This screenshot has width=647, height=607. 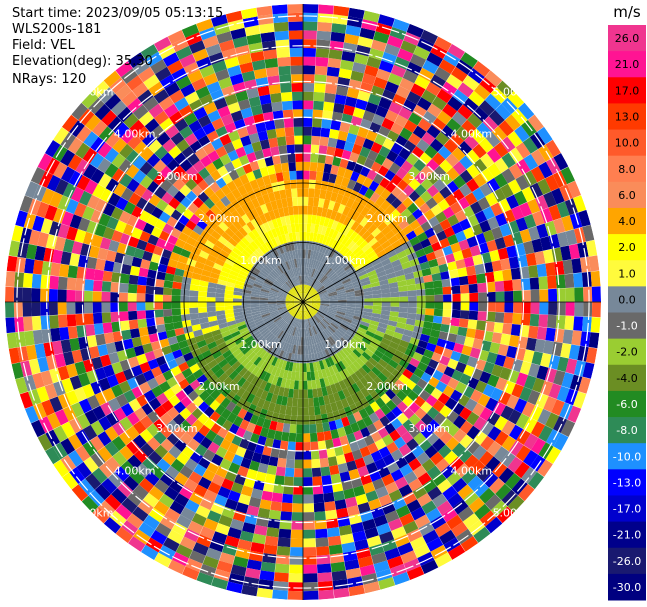 What do you see at coordinates (627, 143) in the screenshot?
I see `colorbar-tick-label: 10.0` at bounding box center [627, 143].